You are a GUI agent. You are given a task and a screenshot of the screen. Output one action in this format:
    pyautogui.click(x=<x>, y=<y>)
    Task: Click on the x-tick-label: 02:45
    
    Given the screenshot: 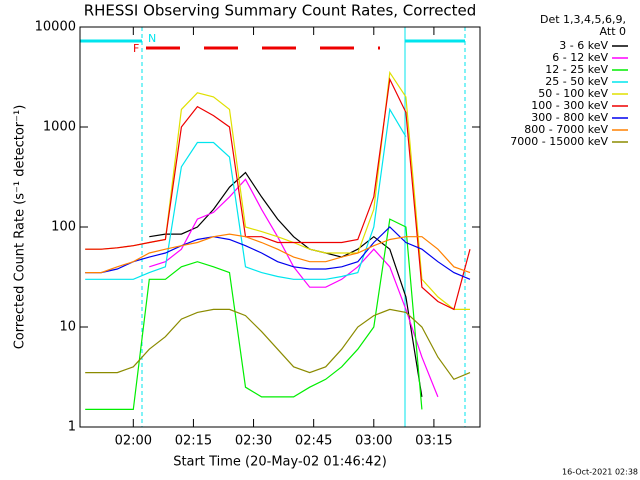 What is the action you would take?
    pyautogui.click(x=313, y=441)
    